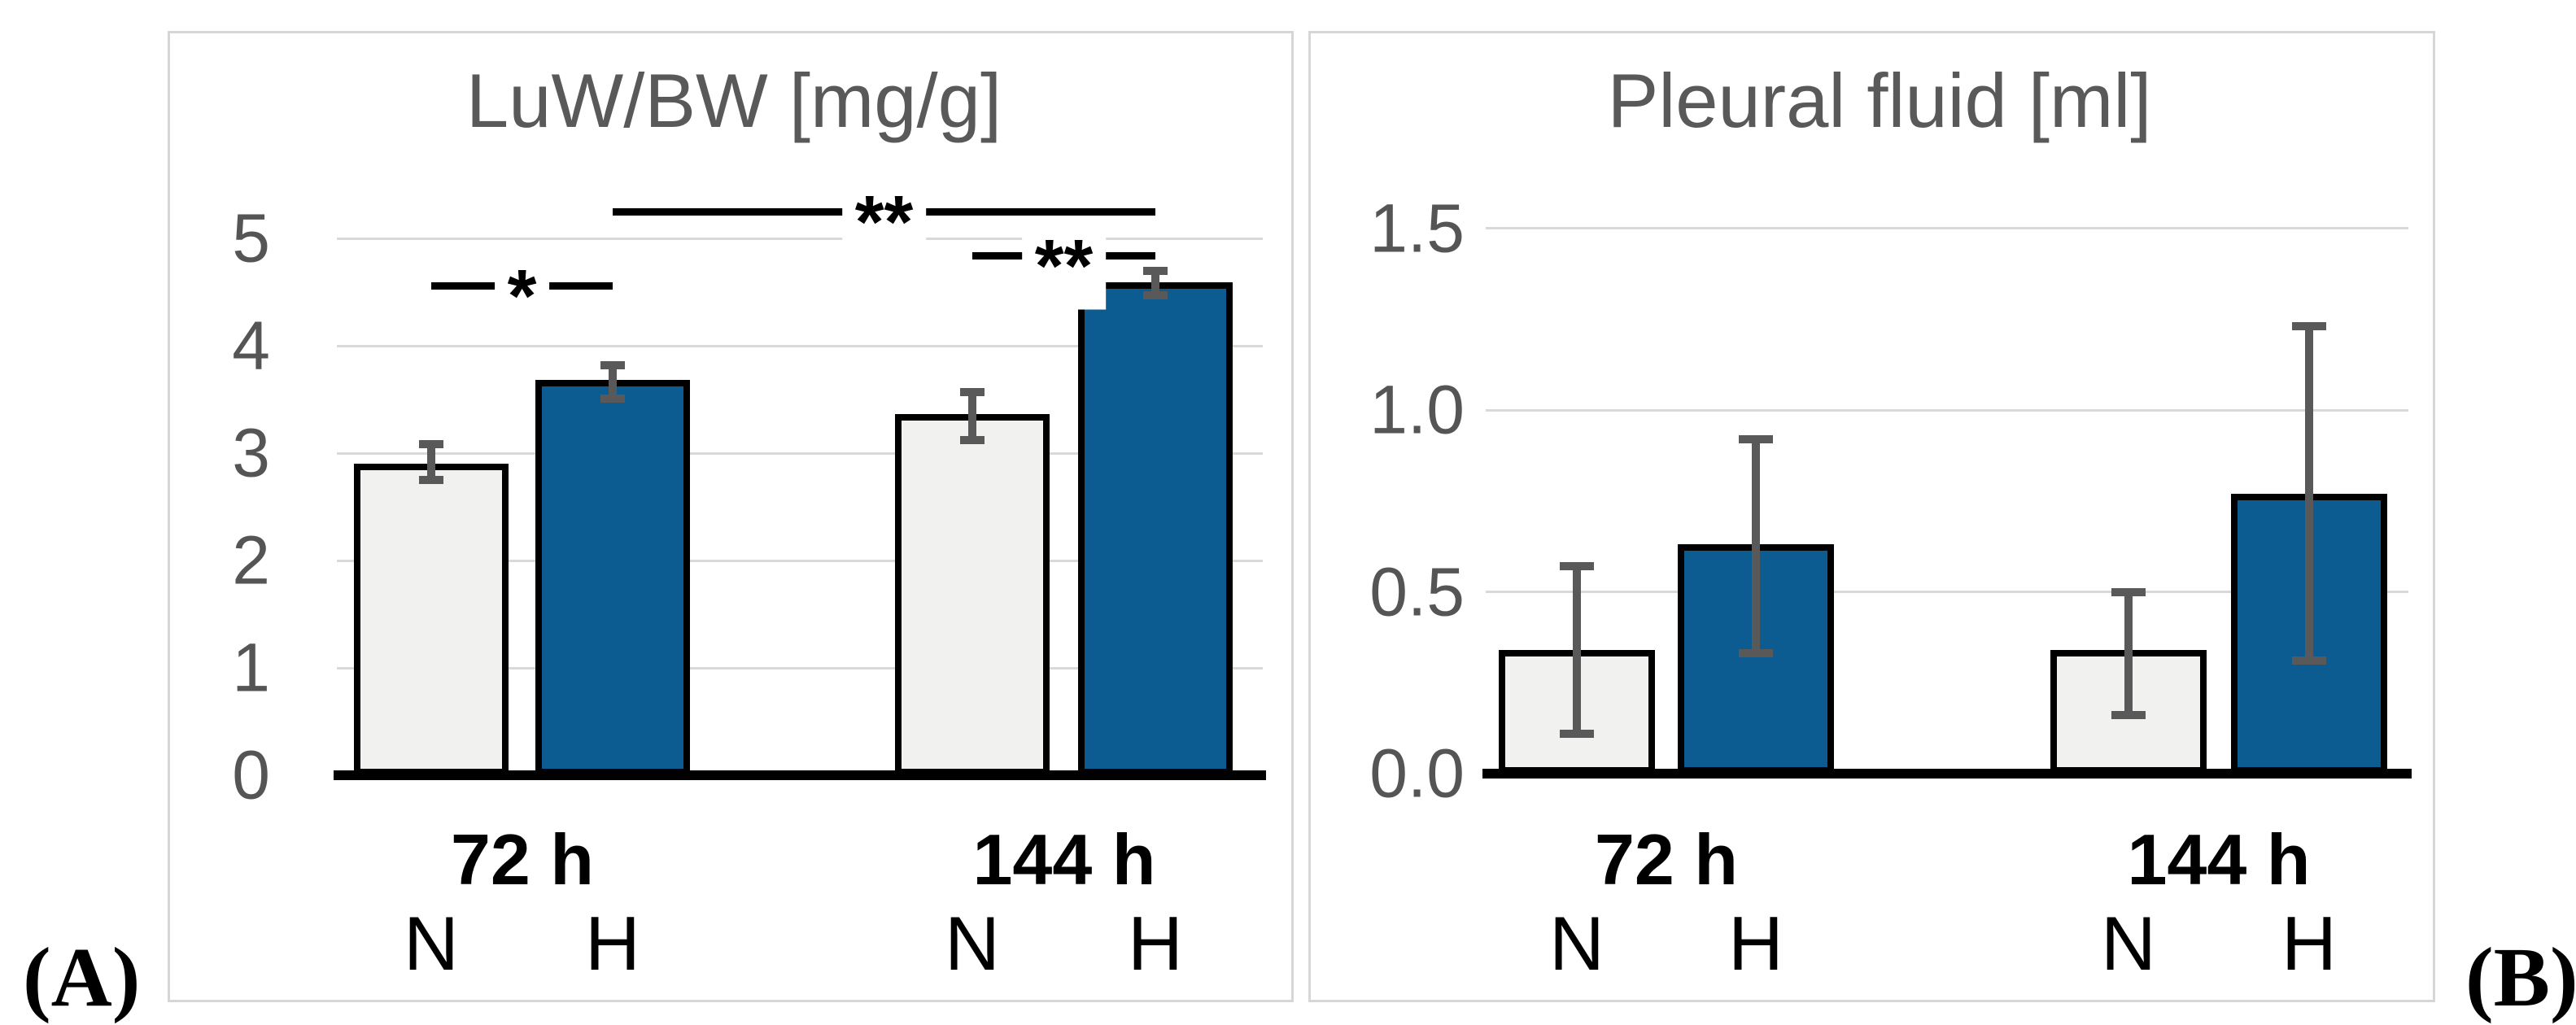 The width and height of the screenshot is (2576, 1025). What do you see at coordinates (972, 391) in the screenshot?
I see `chart-a-error-cap-top-144h-N` at bounding box center [972, 391].